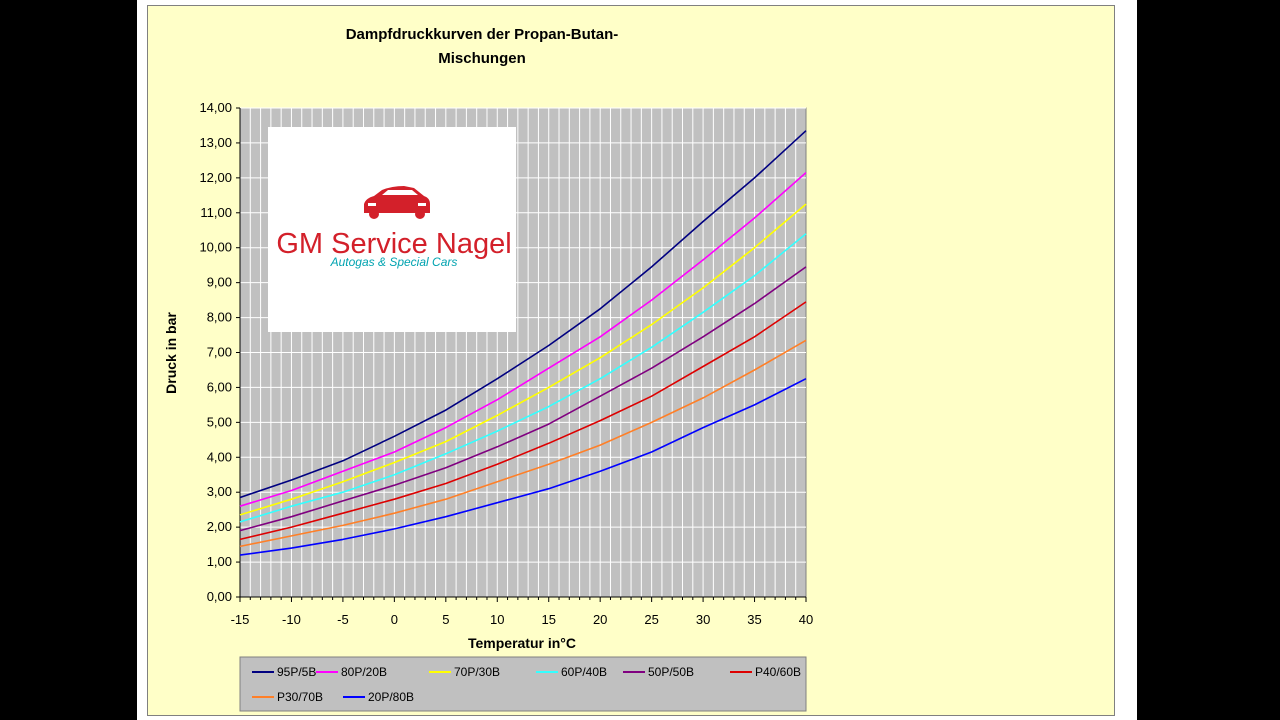 The image size is (1280, 720). I want to click on x-tick-label: 30, so click(703, 619).